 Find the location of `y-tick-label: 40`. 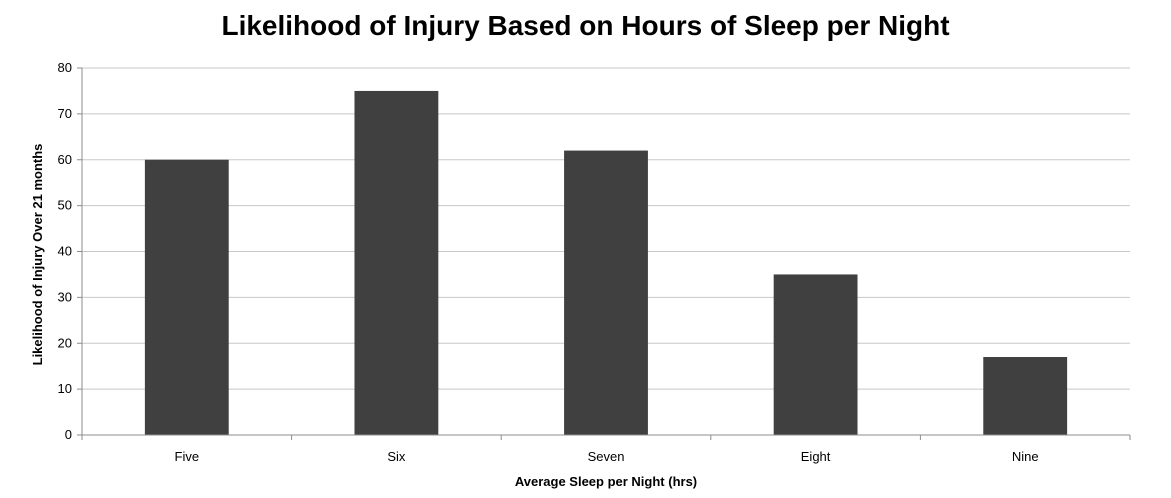

y-tick-label: 40 is located at coordinates (65, 251).